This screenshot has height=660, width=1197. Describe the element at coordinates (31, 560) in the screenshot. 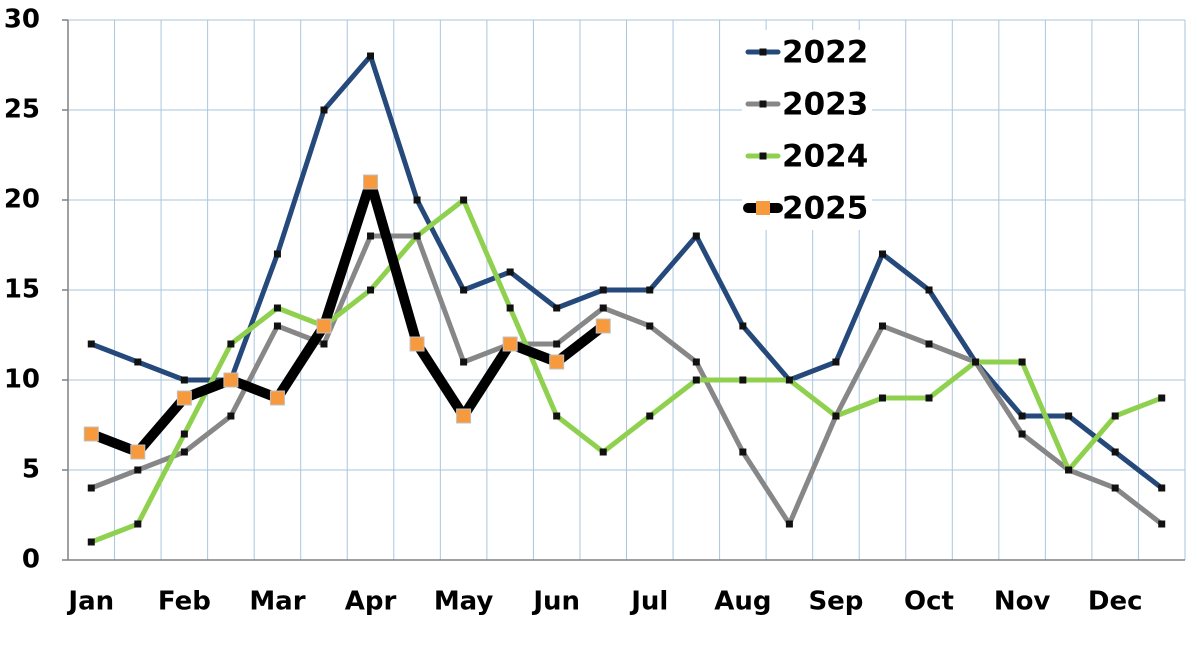

I see `y-tick-label: 0` at that location.